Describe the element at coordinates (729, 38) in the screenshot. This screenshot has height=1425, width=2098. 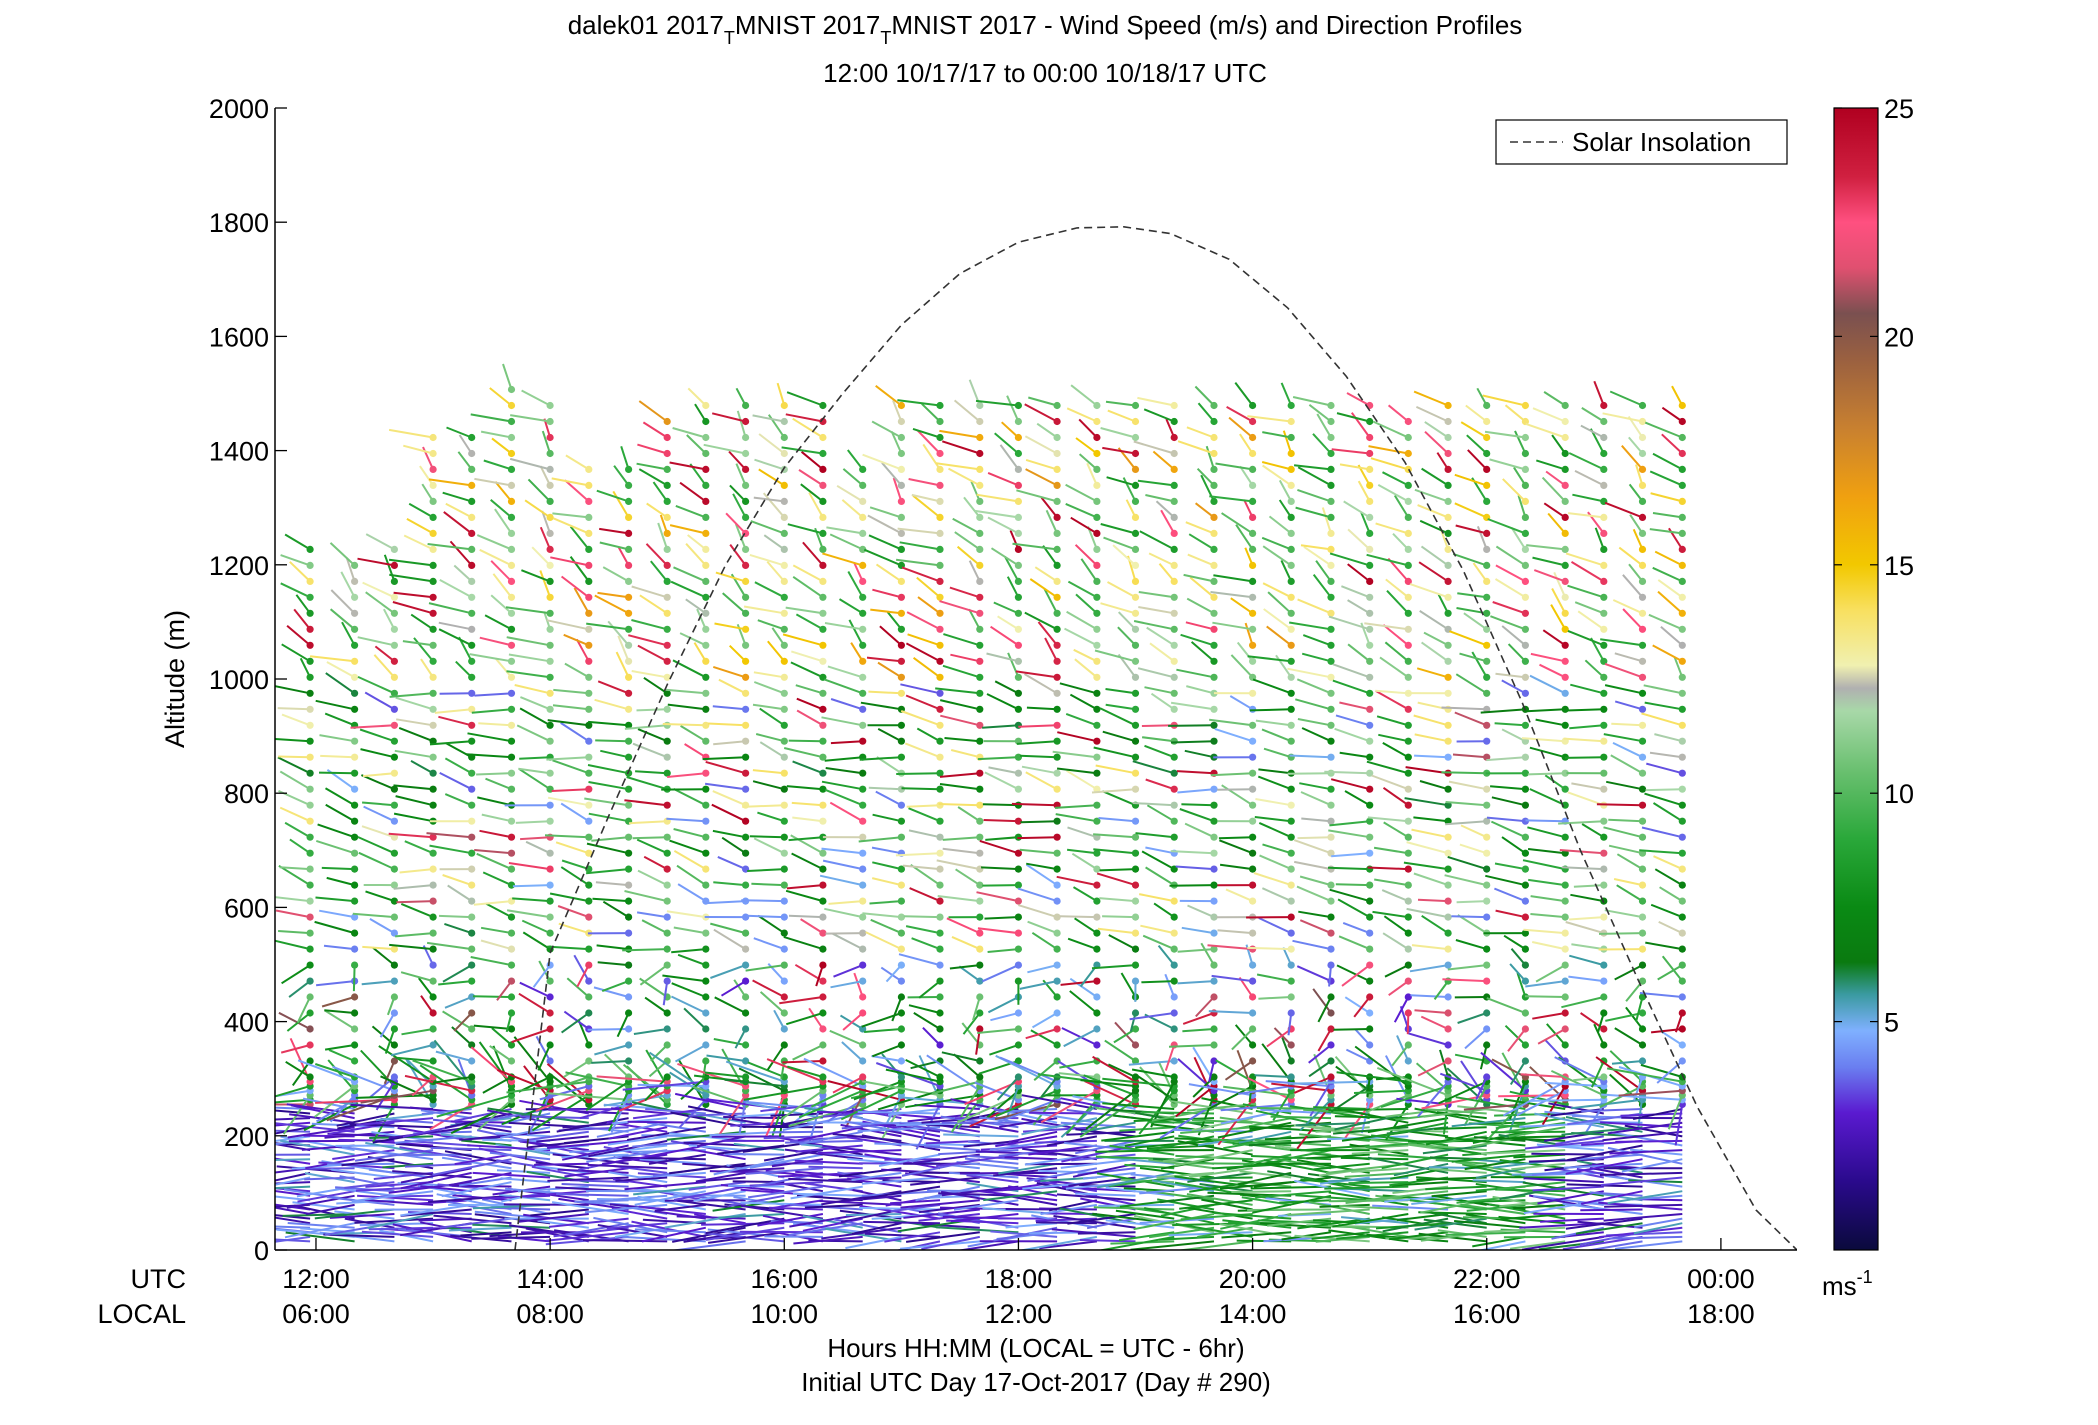
I see `title-subscript-1: T` at that location.